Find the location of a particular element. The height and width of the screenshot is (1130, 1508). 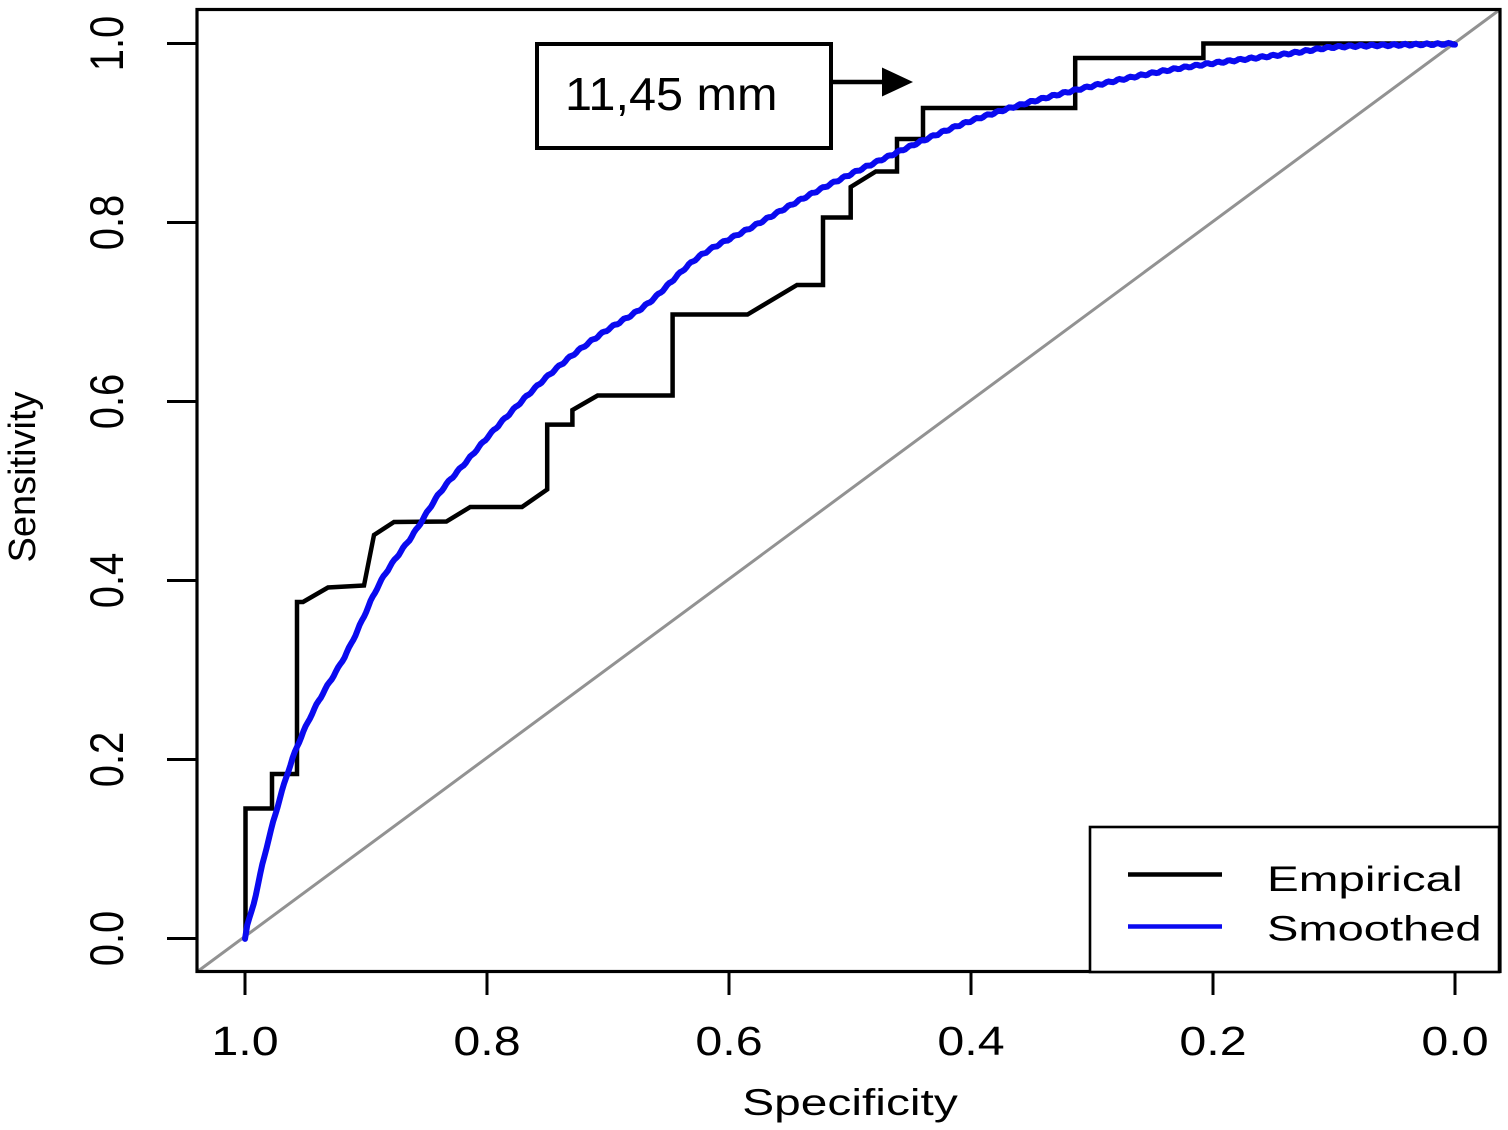

svg-text: Smoothed is located at coordinates (1374, 928).